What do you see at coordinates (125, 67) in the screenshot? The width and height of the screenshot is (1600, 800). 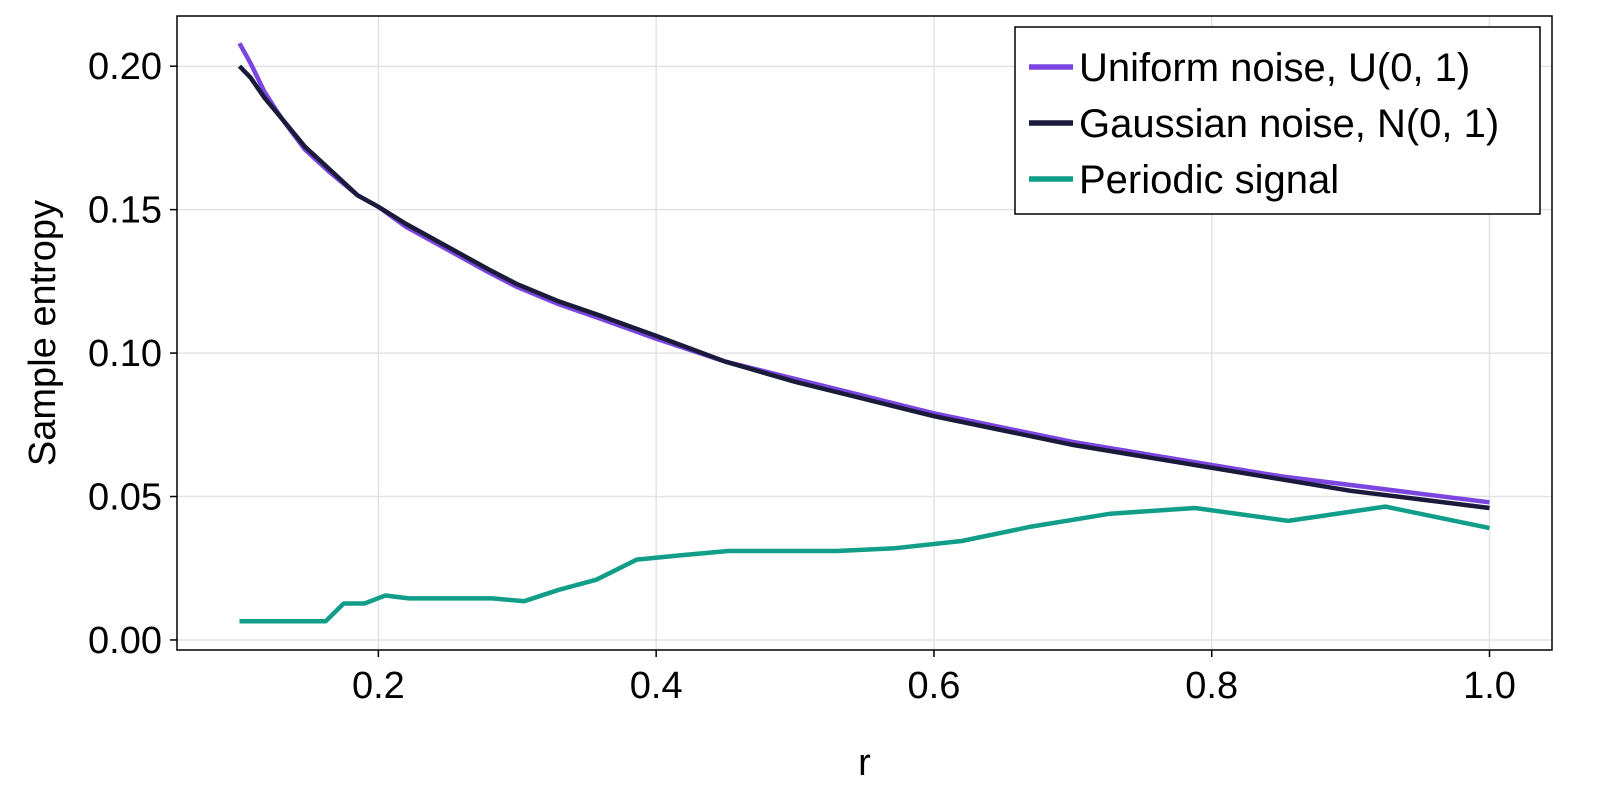 I see `y-tick-label: 0.20` at bounding box center [125, 67].